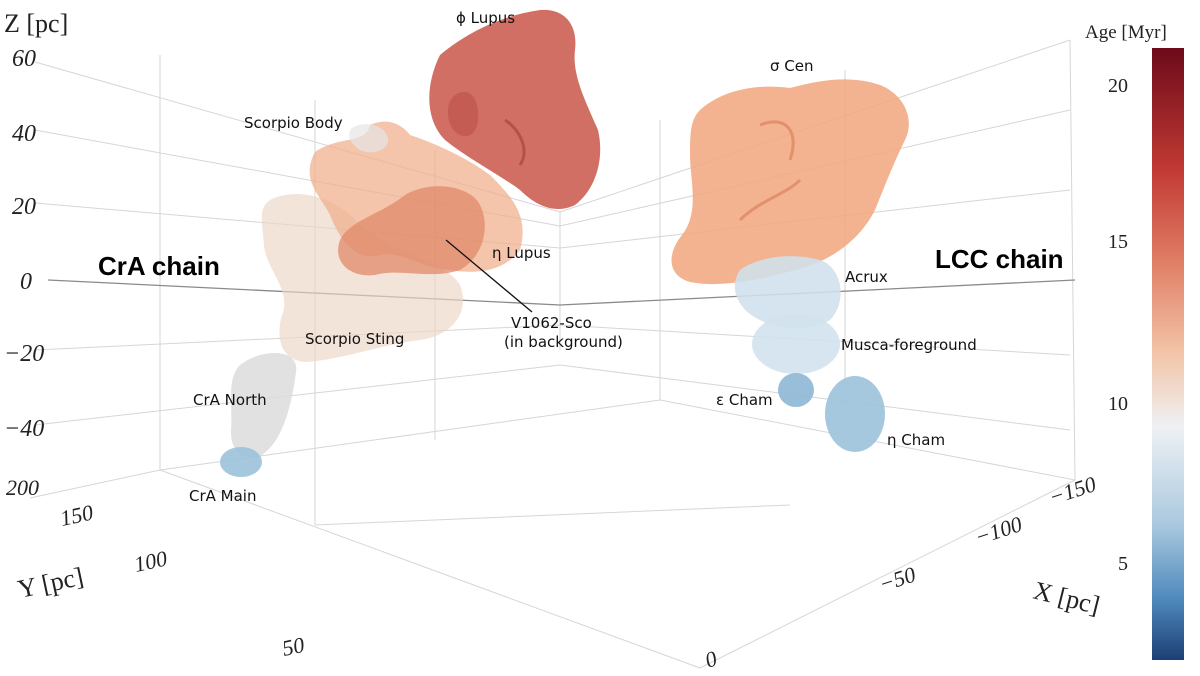 The image size is (1200, 676). What do you see at coordinates (485, 18) in the screenshot?
I see `label-phi-lupus: ϕ Lupus` at bounding box center [485, 18].